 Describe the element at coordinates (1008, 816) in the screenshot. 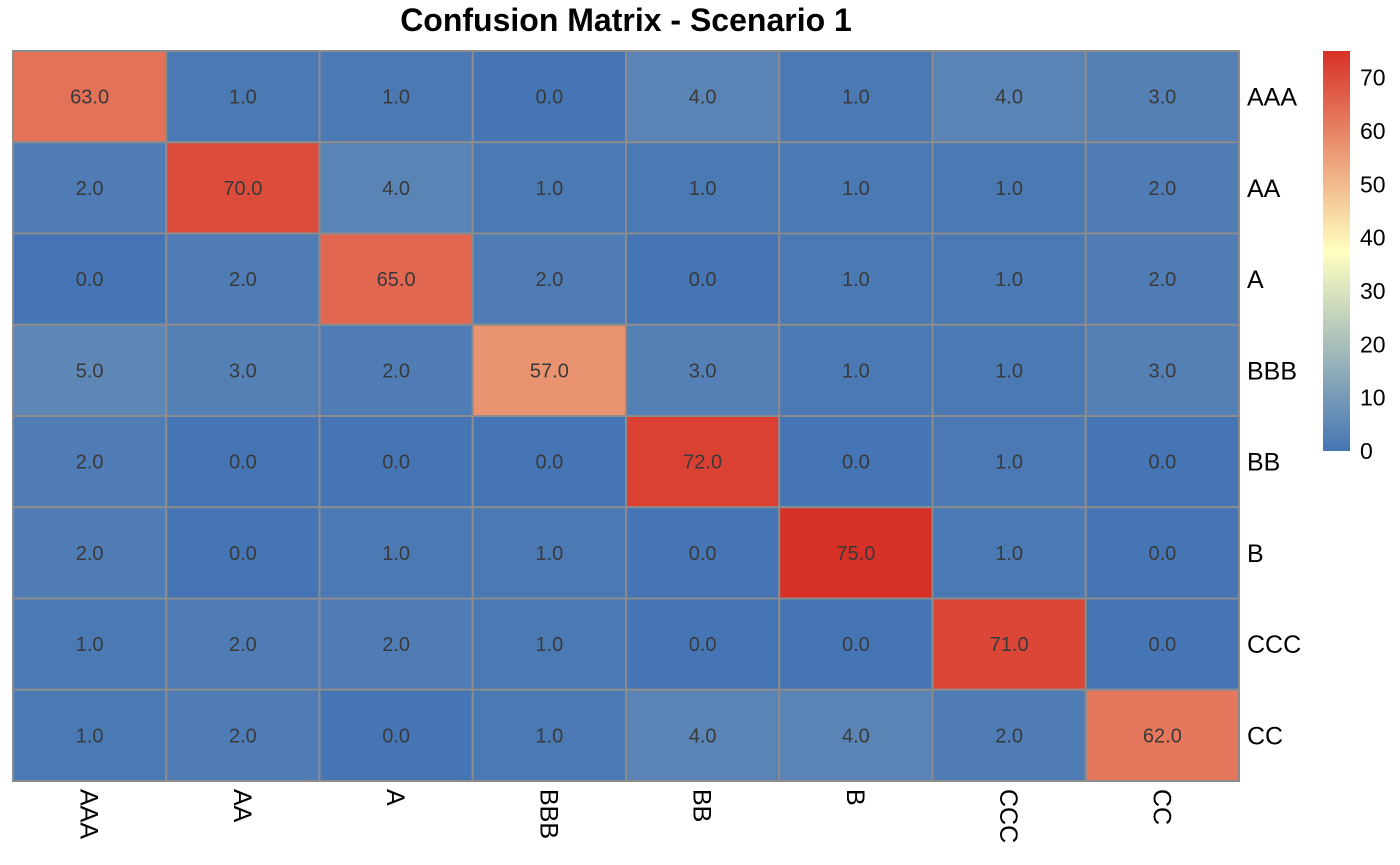

I see `column-label: CCC` at that location.